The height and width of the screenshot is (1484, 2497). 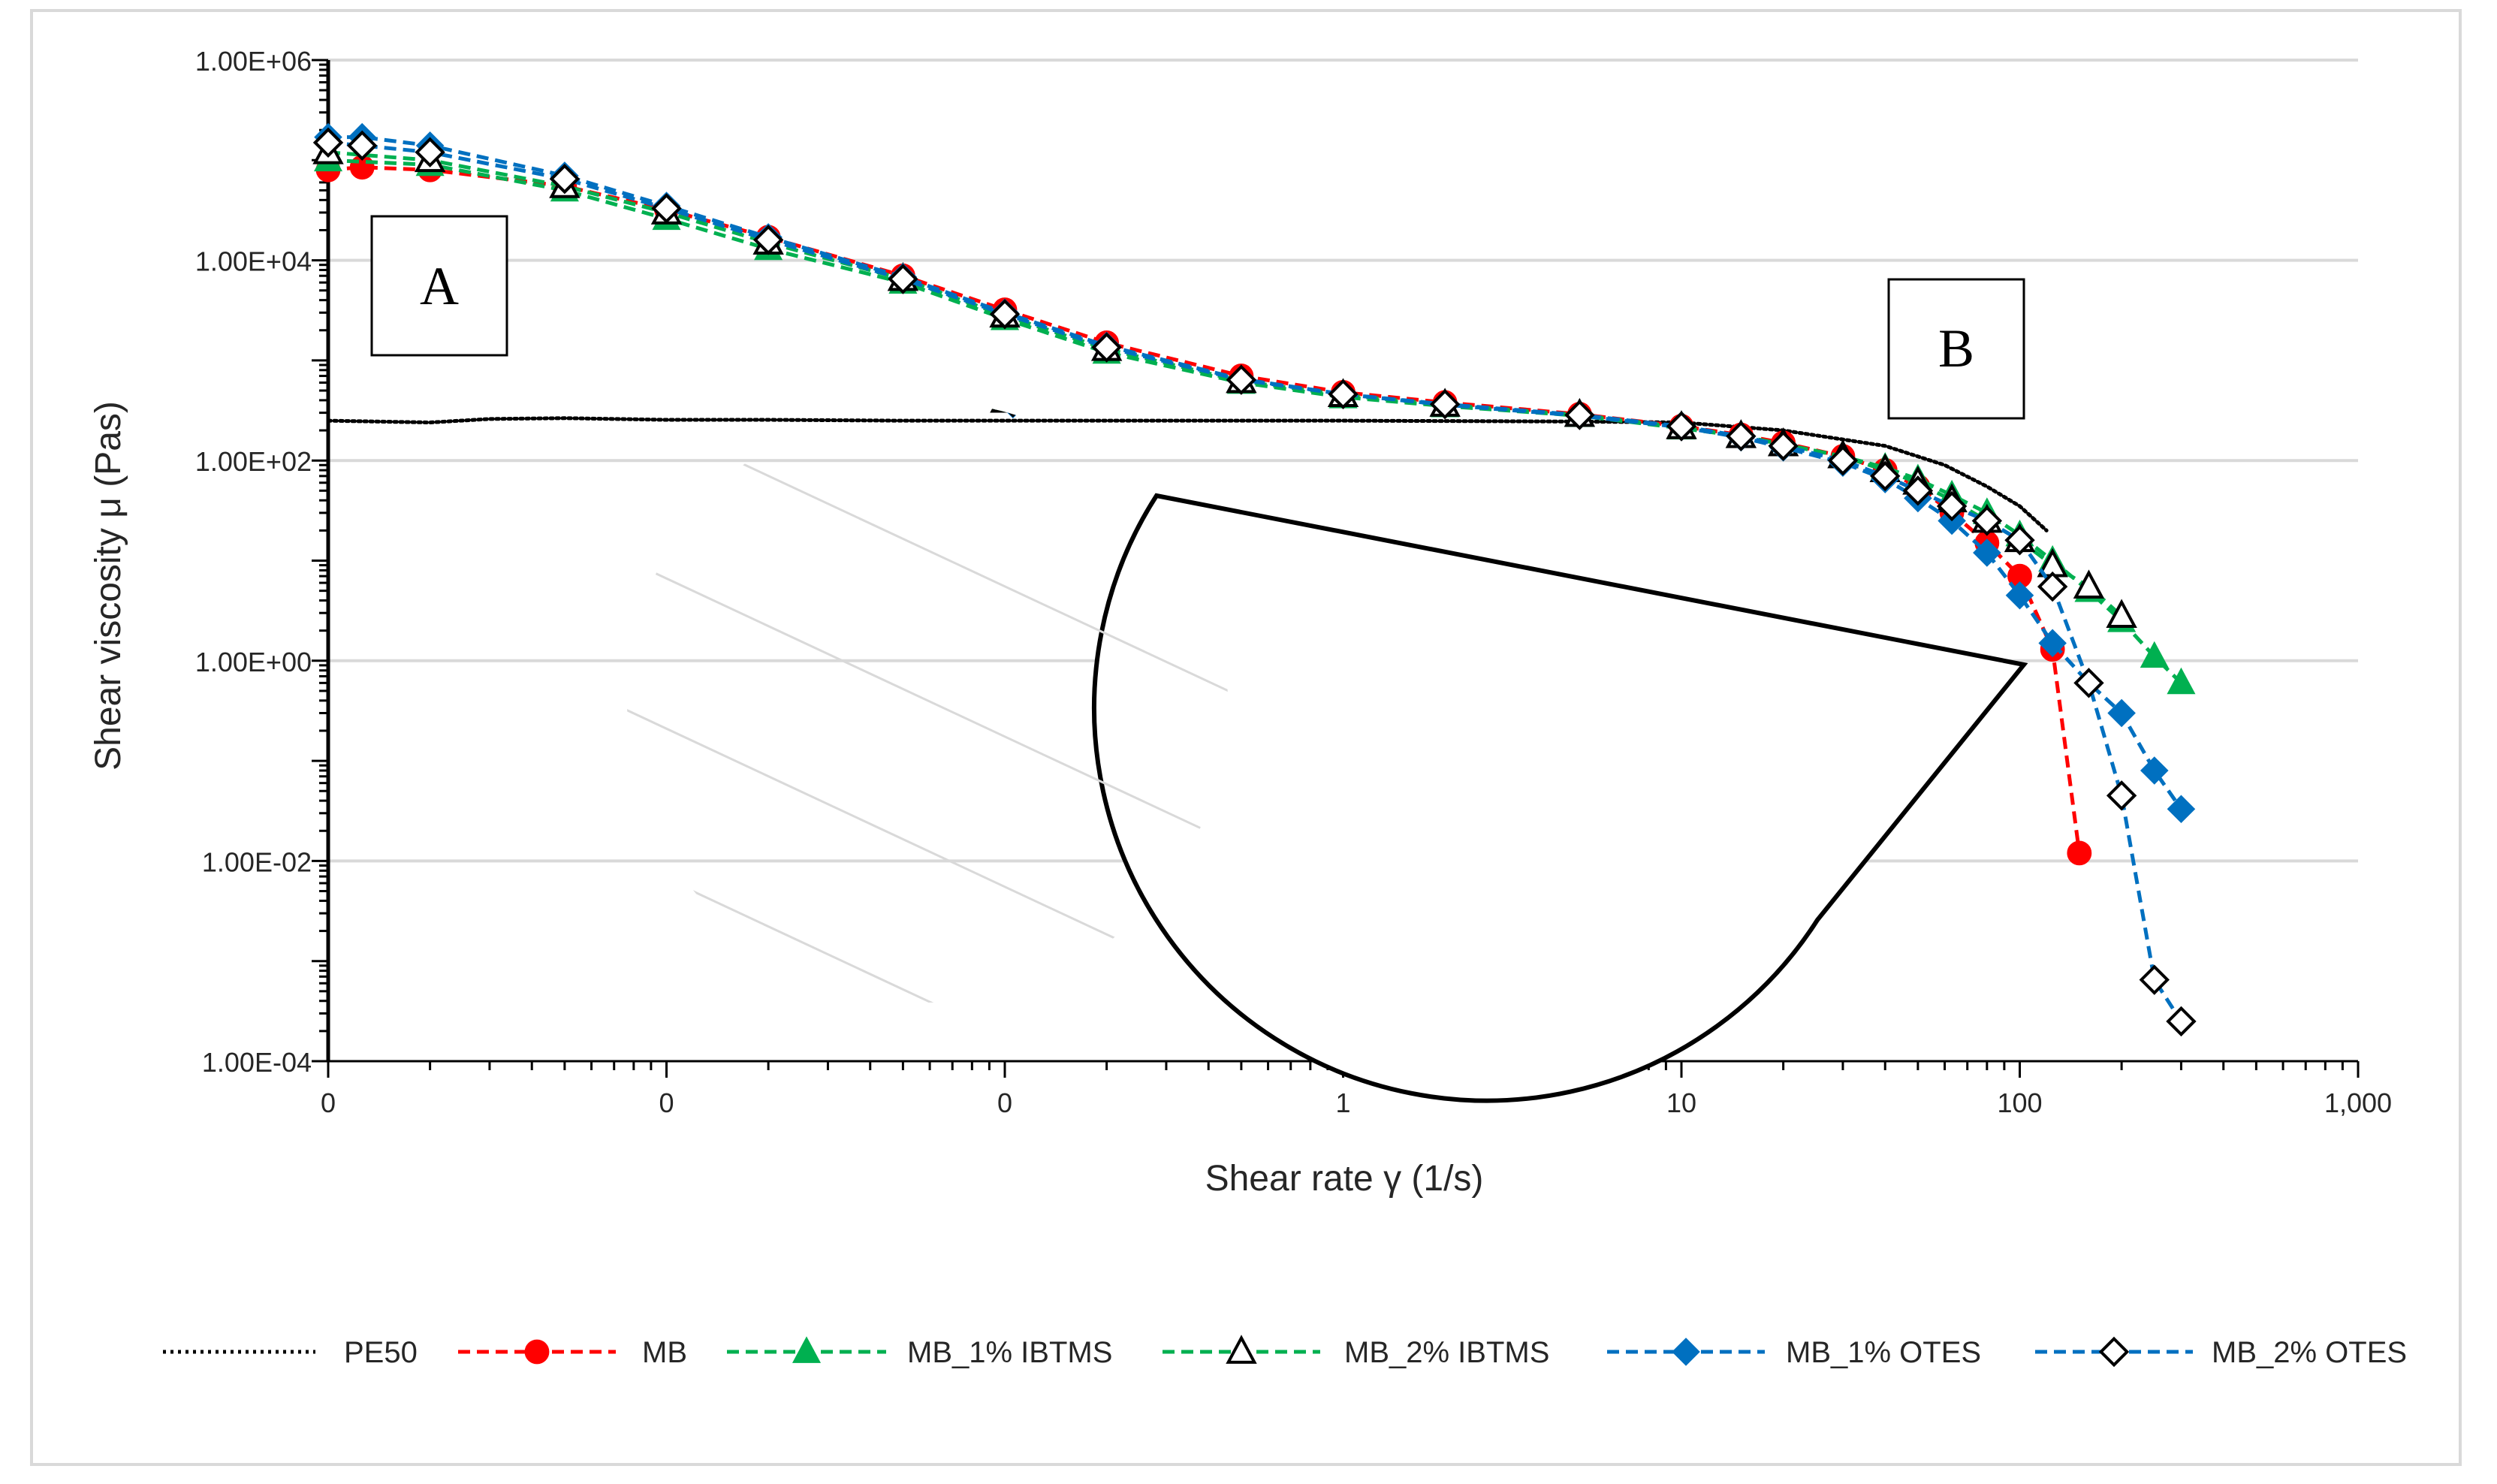 I want to click on legend-item: MB_2% OTES, so click(x=2221, y=1352).